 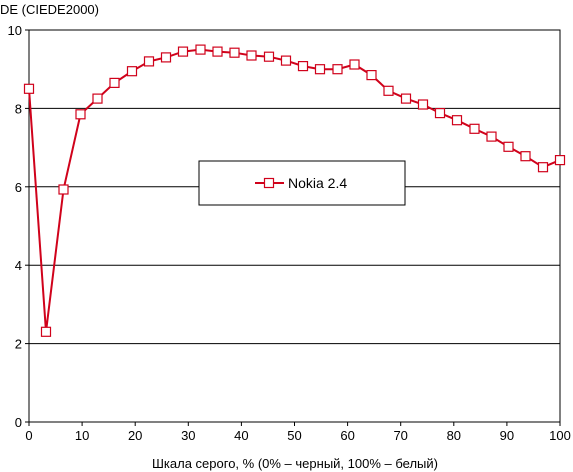 I want to click on legend: Nokia 2.4, so click(x=302, y=183).